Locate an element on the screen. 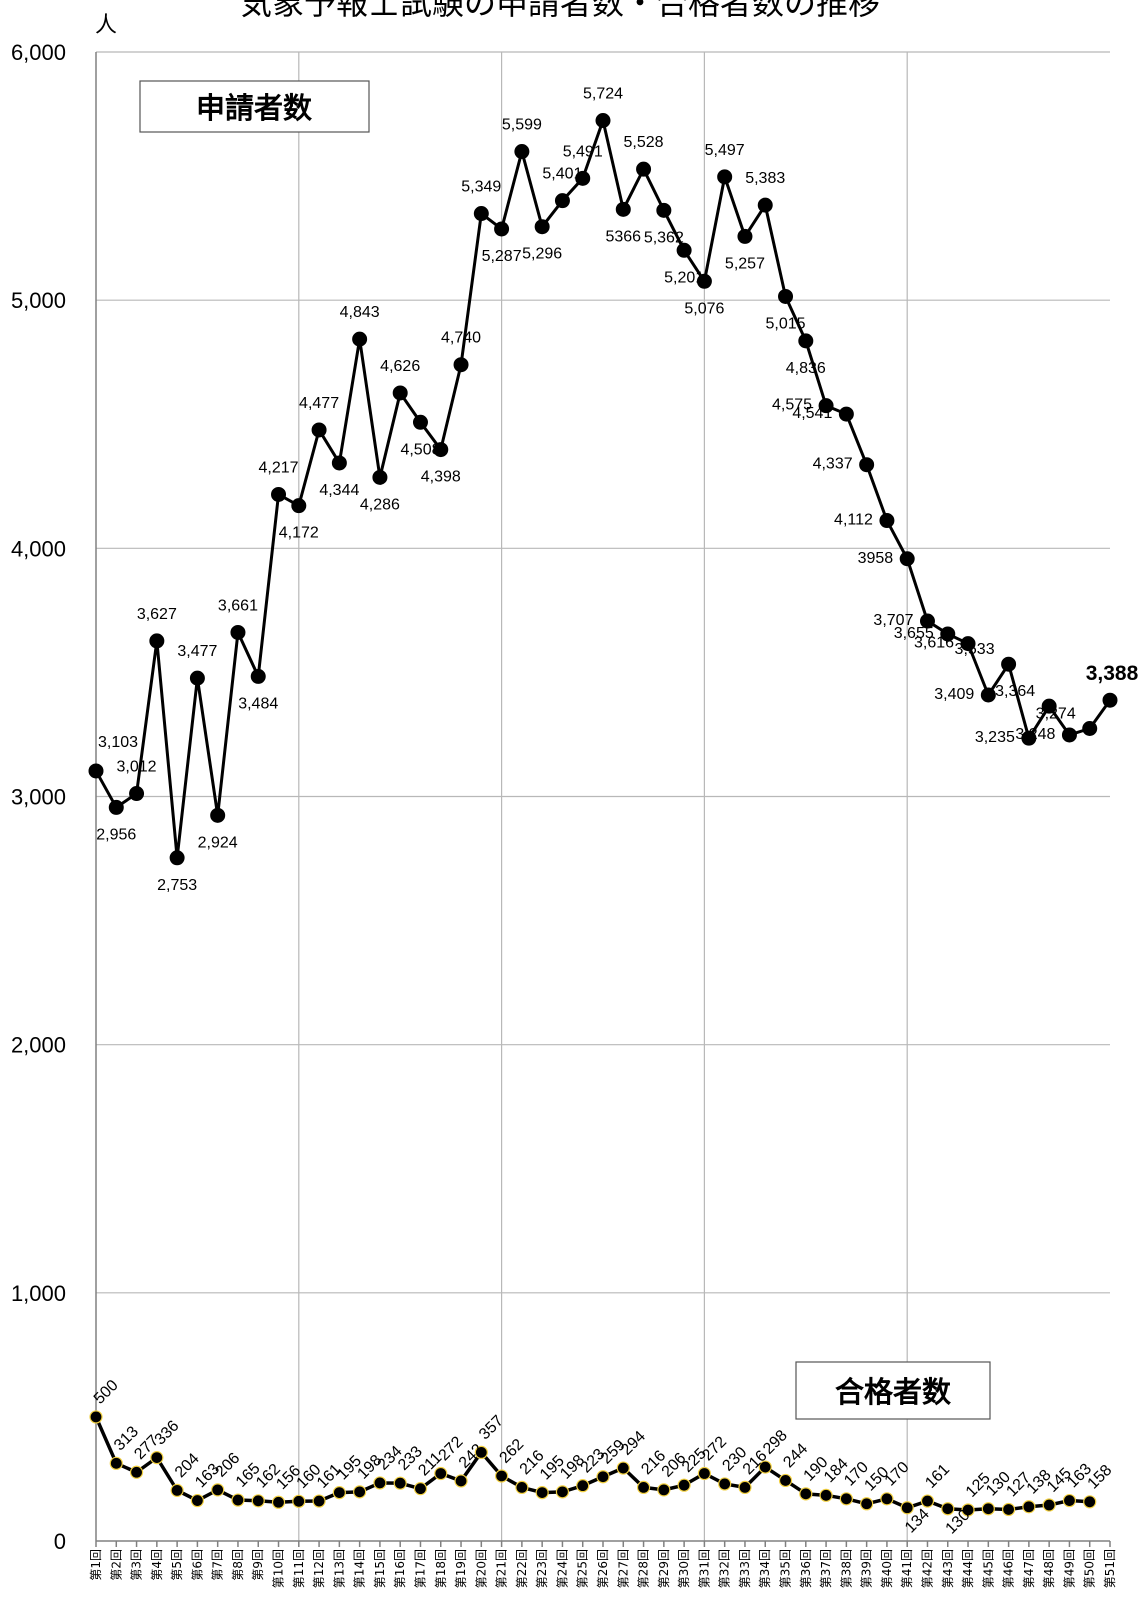  data-label-applicants: 4,508 is located at coordinates (420, 449).